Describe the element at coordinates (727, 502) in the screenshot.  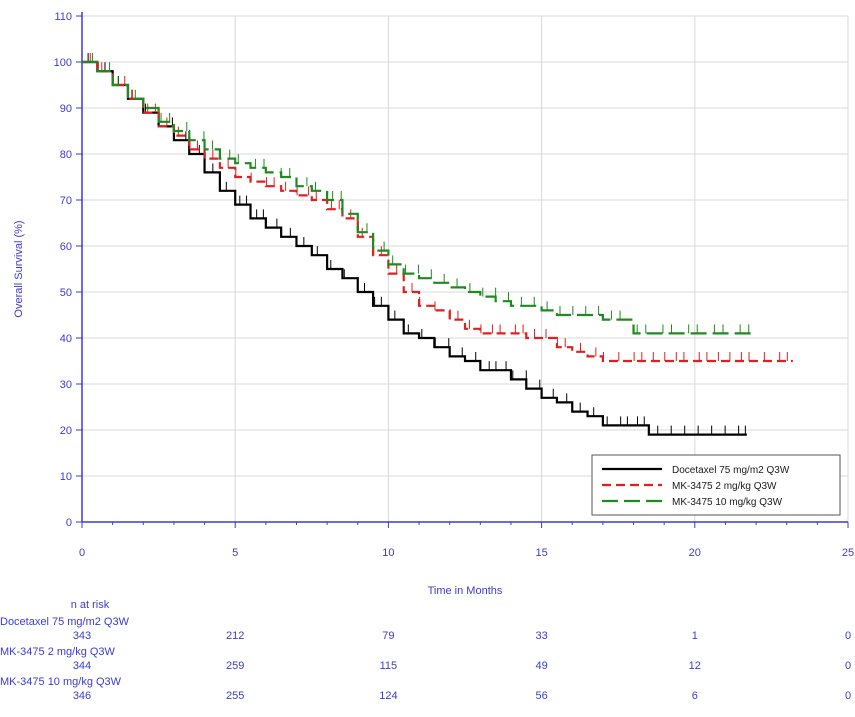
I see `legend-label: MK-3475 10 mg/kg Q3W` at that location.